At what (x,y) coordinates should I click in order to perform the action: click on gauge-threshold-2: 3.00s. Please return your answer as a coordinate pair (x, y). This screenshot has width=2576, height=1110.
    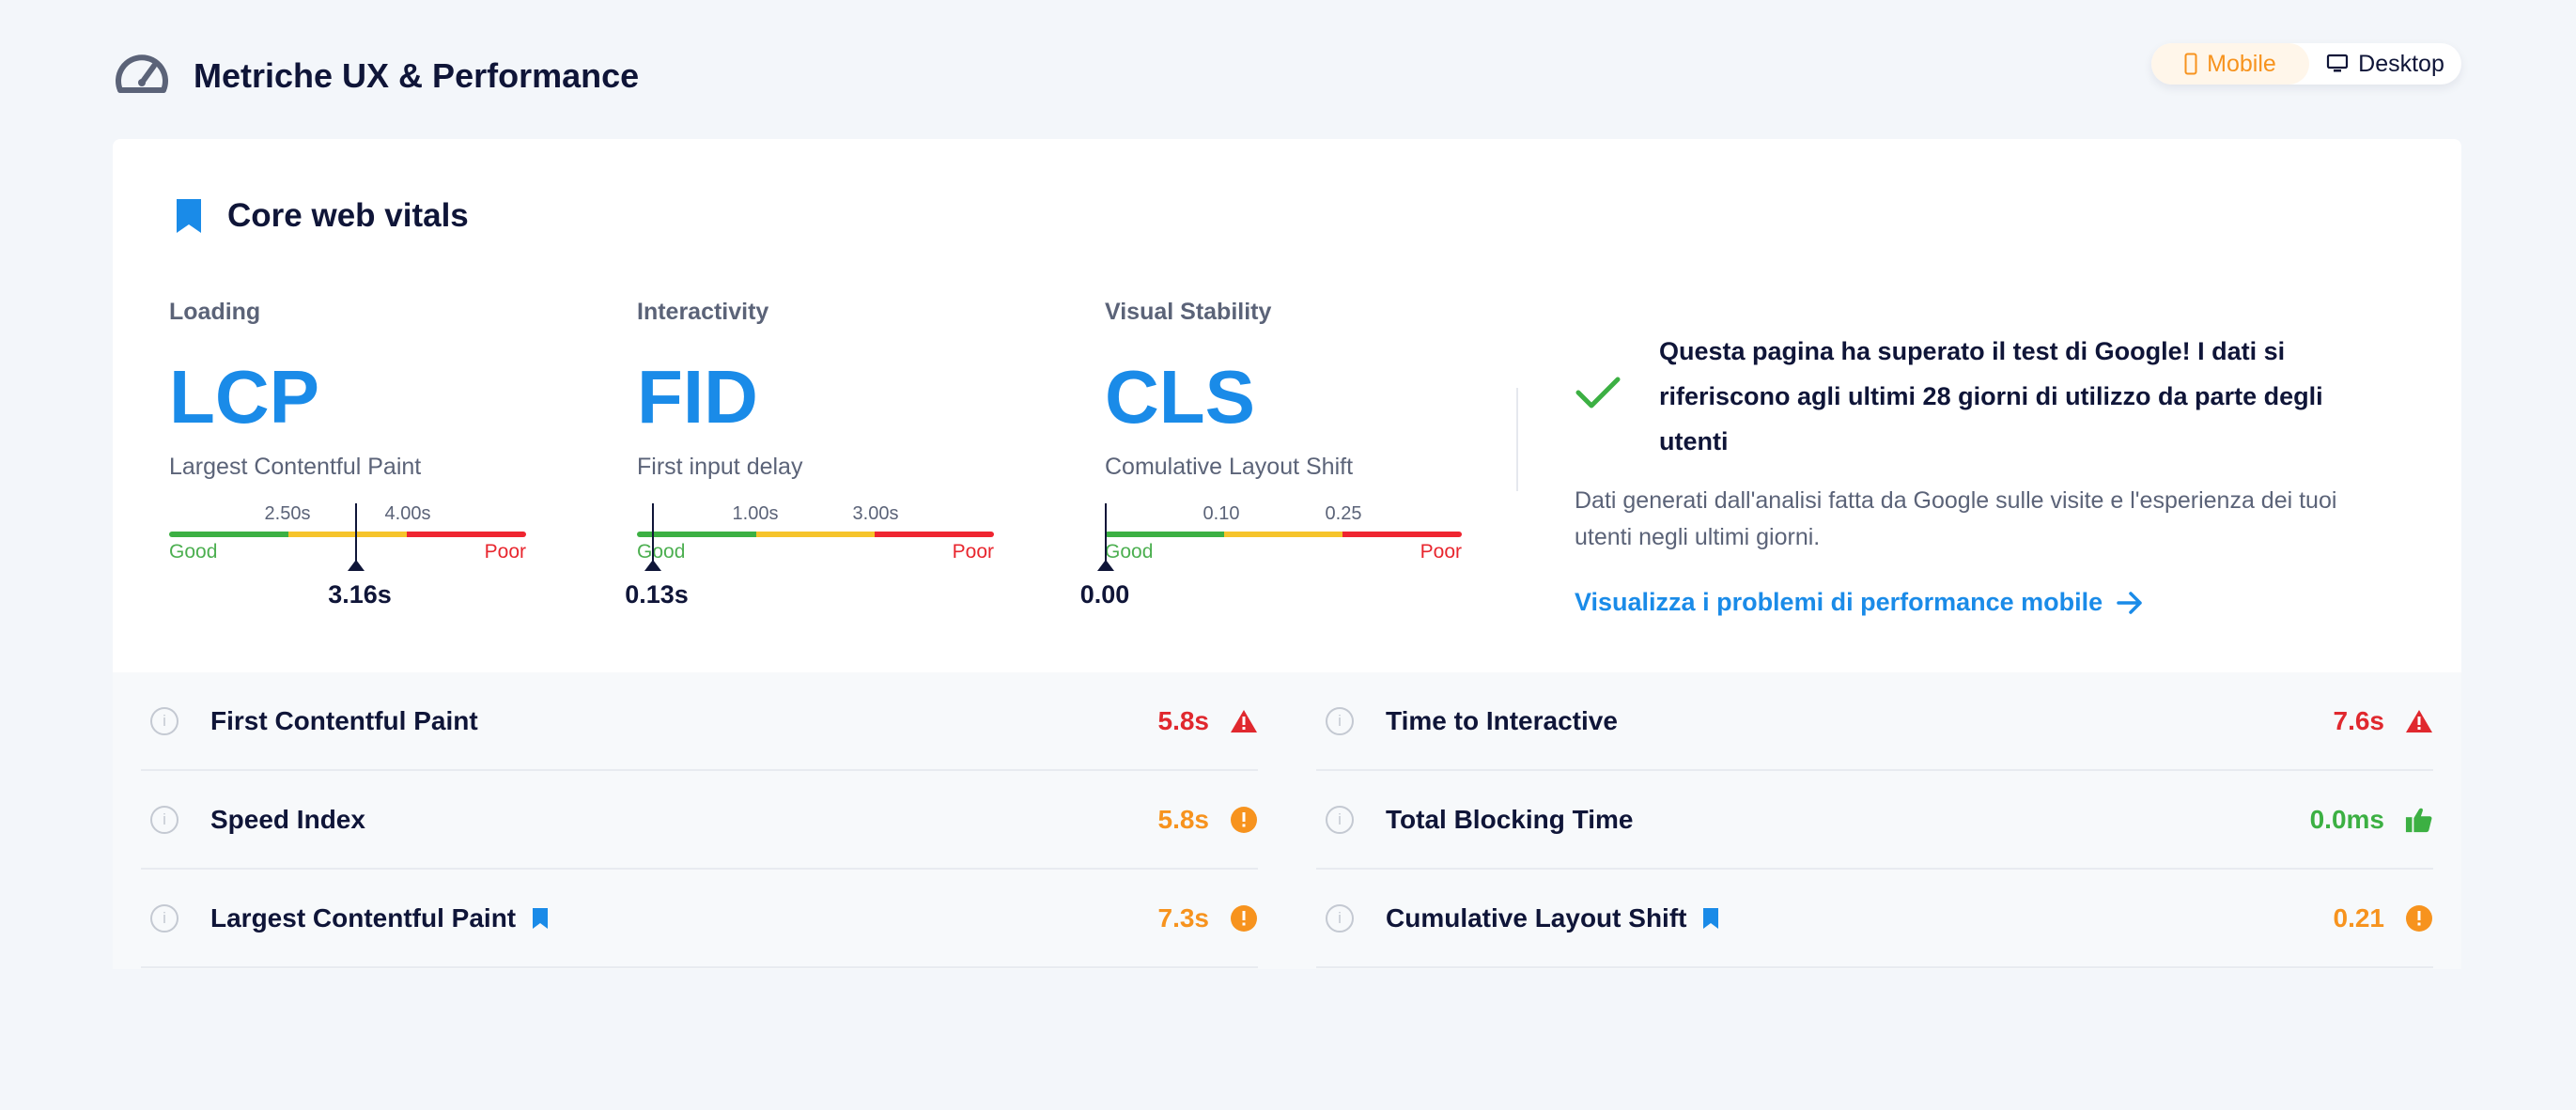
    Looking at the image, I should click on (876, 513).